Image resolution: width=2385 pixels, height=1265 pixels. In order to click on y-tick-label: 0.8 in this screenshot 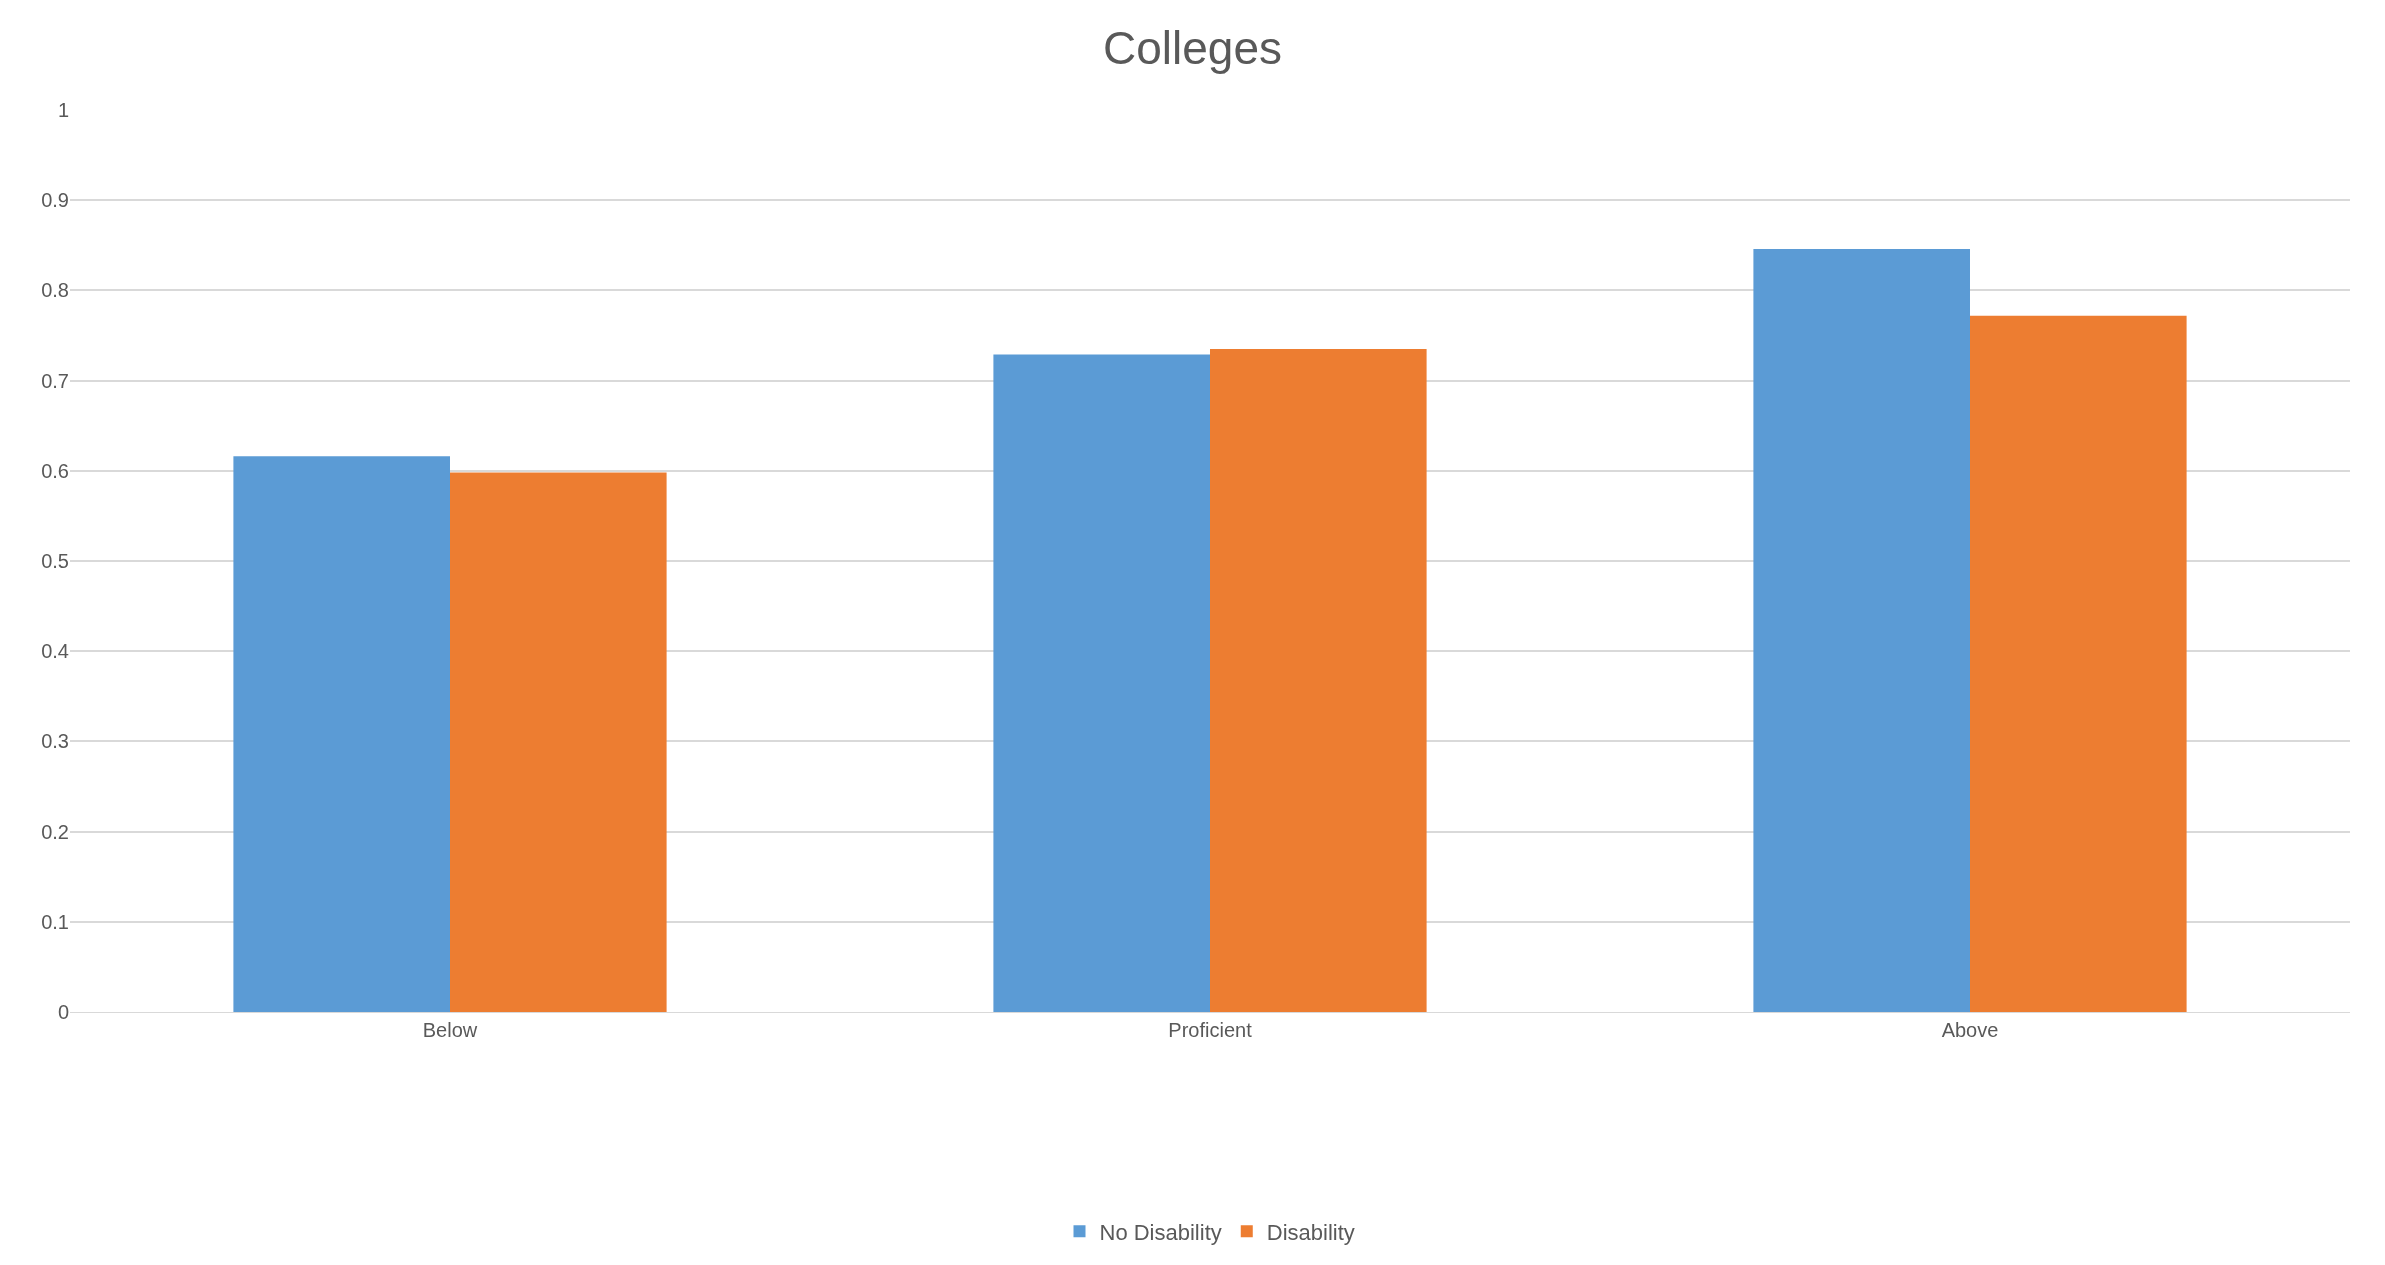, I will do `click(55, 290)`.